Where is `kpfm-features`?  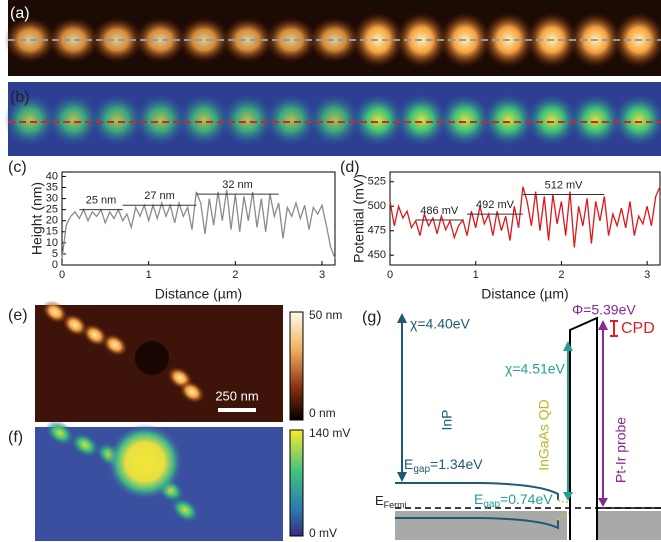 kpfm-features is located at coordinates (122, 471).